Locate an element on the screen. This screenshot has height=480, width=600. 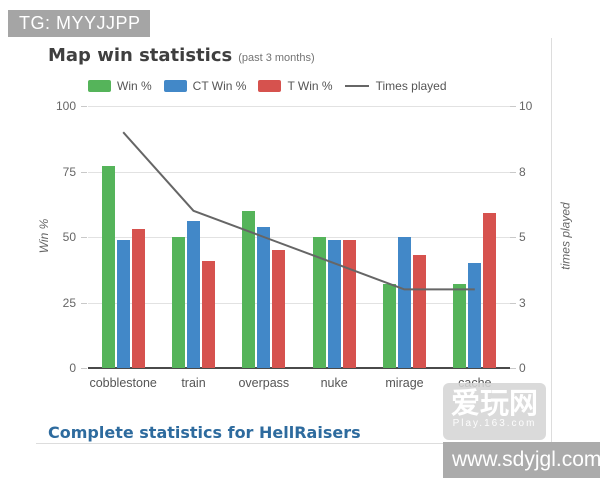
legend-label: Win % is located at coordinates (134, 86).